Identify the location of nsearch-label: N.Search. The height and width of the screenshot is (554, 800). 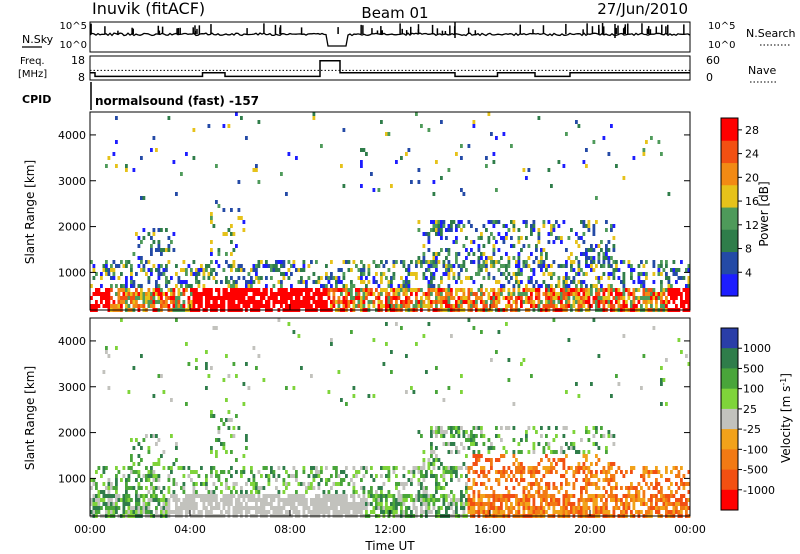
(771, 33).